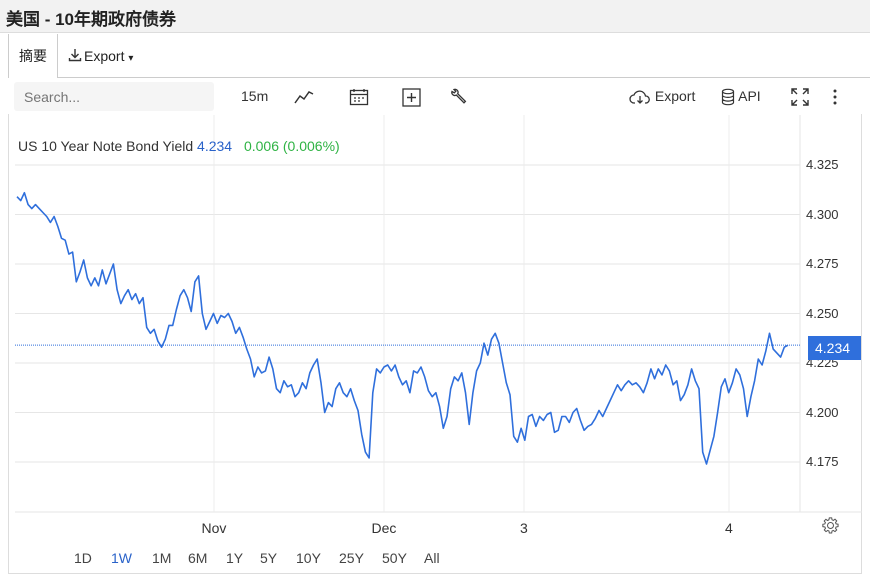 The image size is (870, 578). Describe the element at coordinates (308, 558) in the screenshot. I see `range-button: 10Y` at that location.